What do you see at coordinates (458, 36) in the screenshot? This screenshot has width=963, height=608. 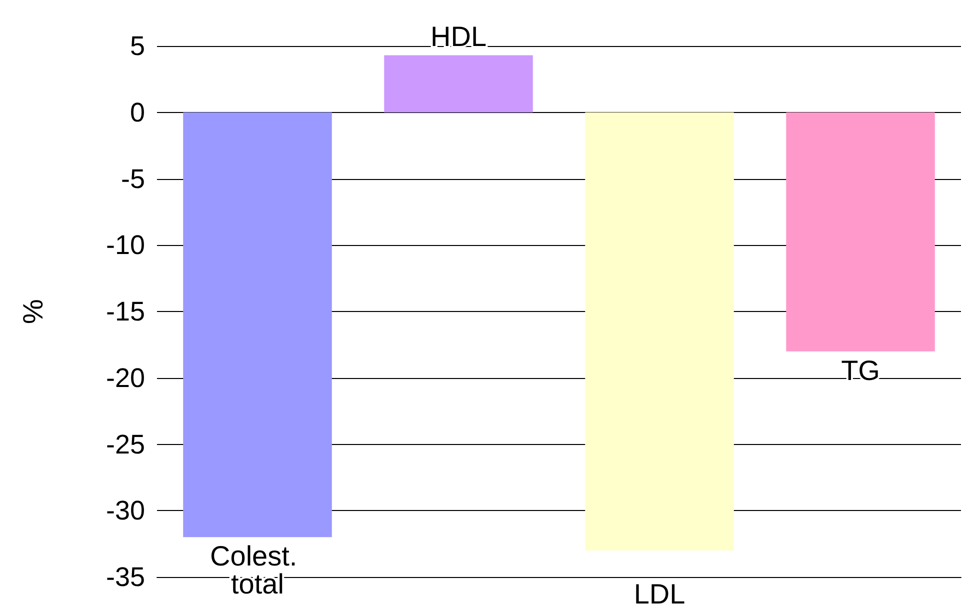 I see `x-tick-label: HDL` at bounding box center [458, 36].